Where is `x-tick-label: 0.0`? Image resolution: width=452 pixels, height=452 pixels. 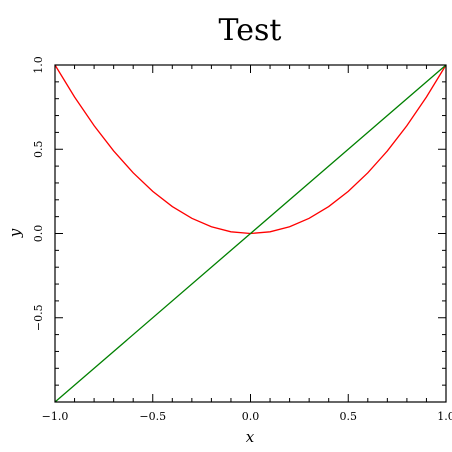
x-tick-label: 0.0 is located at coordinates (251, 416).